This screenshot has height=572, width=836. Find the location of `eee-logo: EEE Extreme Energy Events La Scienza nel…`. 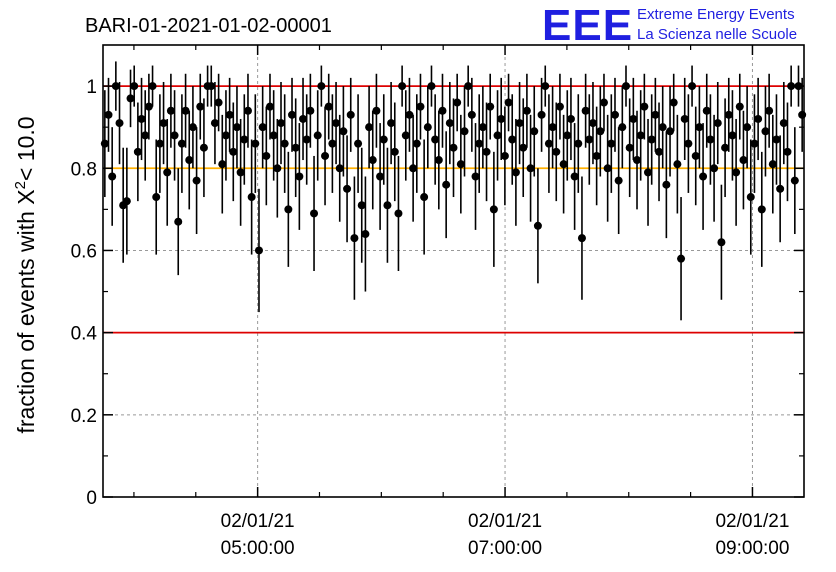

eee-logo: EEE Extreme Energy Events La Scienza nel… is located at coordinates (669, 25).